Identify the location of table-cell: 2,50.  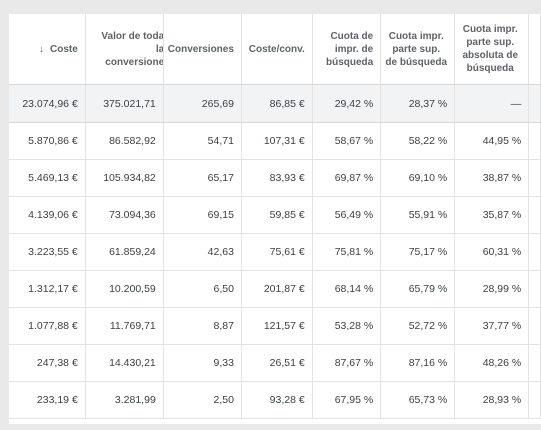
(202, 400).